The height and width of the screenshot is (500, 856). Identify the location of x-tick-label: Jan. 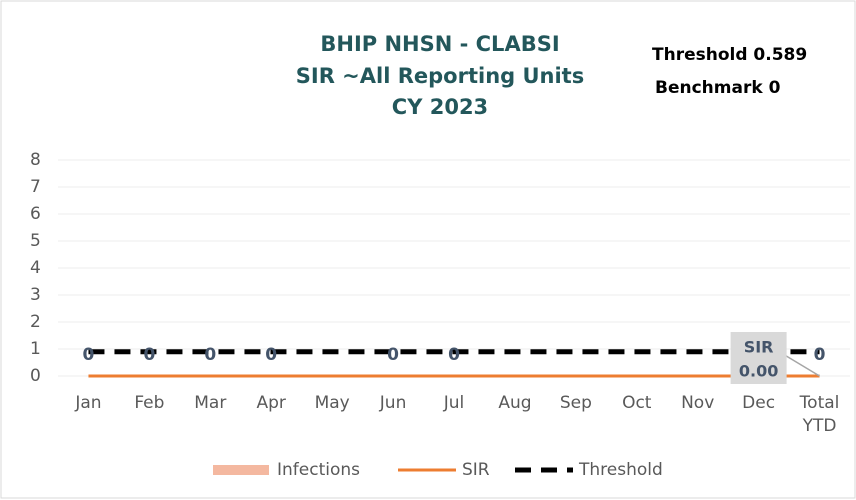
(87, 403).